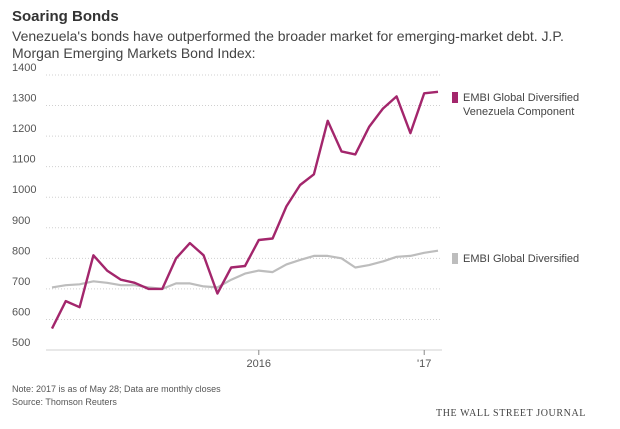 This screenshot has height=429, width=620. Describe the element at coordinates (24, 190) in the screenshot. I see `y-tick-label: 1000` at that location.